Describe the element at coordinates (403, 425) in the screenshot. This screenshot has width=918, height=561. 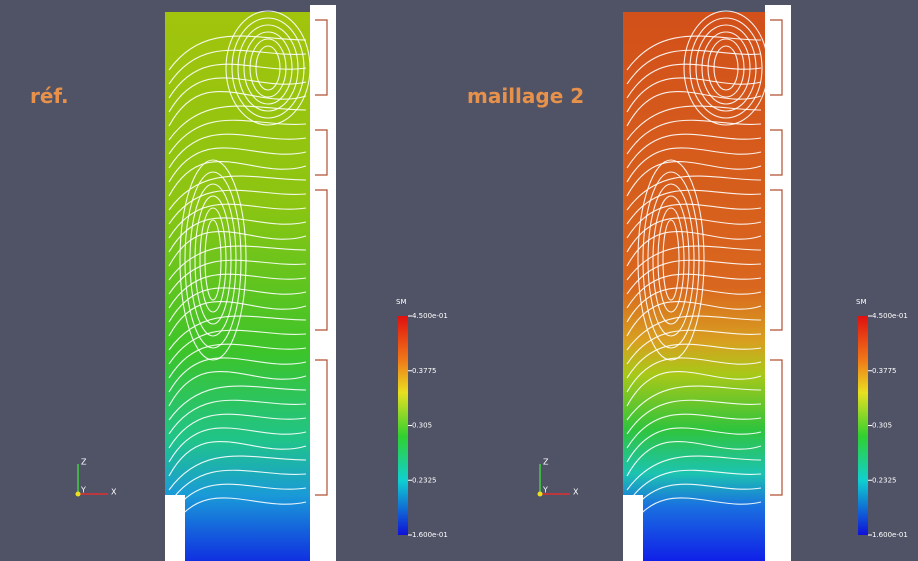
I see `colorbar` at that location.